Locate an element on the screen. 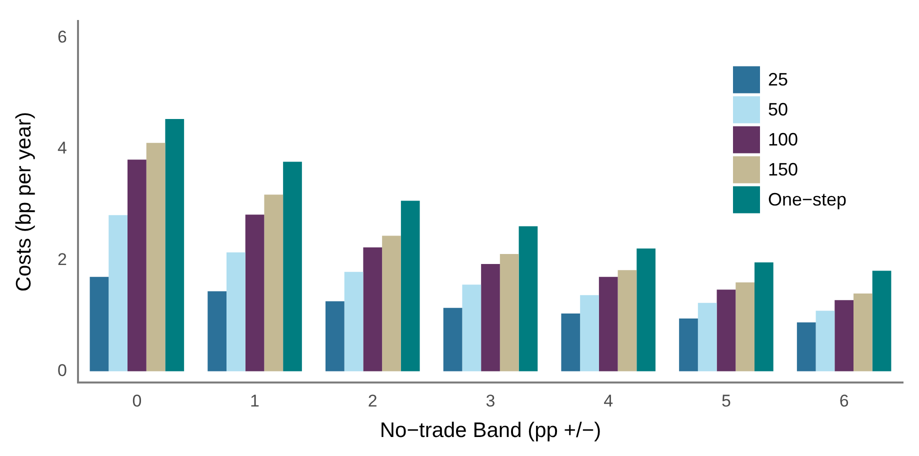 The width and height of the screenshot is (919, 456). y-tick-label: 6 is located at coordinates (62, 37).